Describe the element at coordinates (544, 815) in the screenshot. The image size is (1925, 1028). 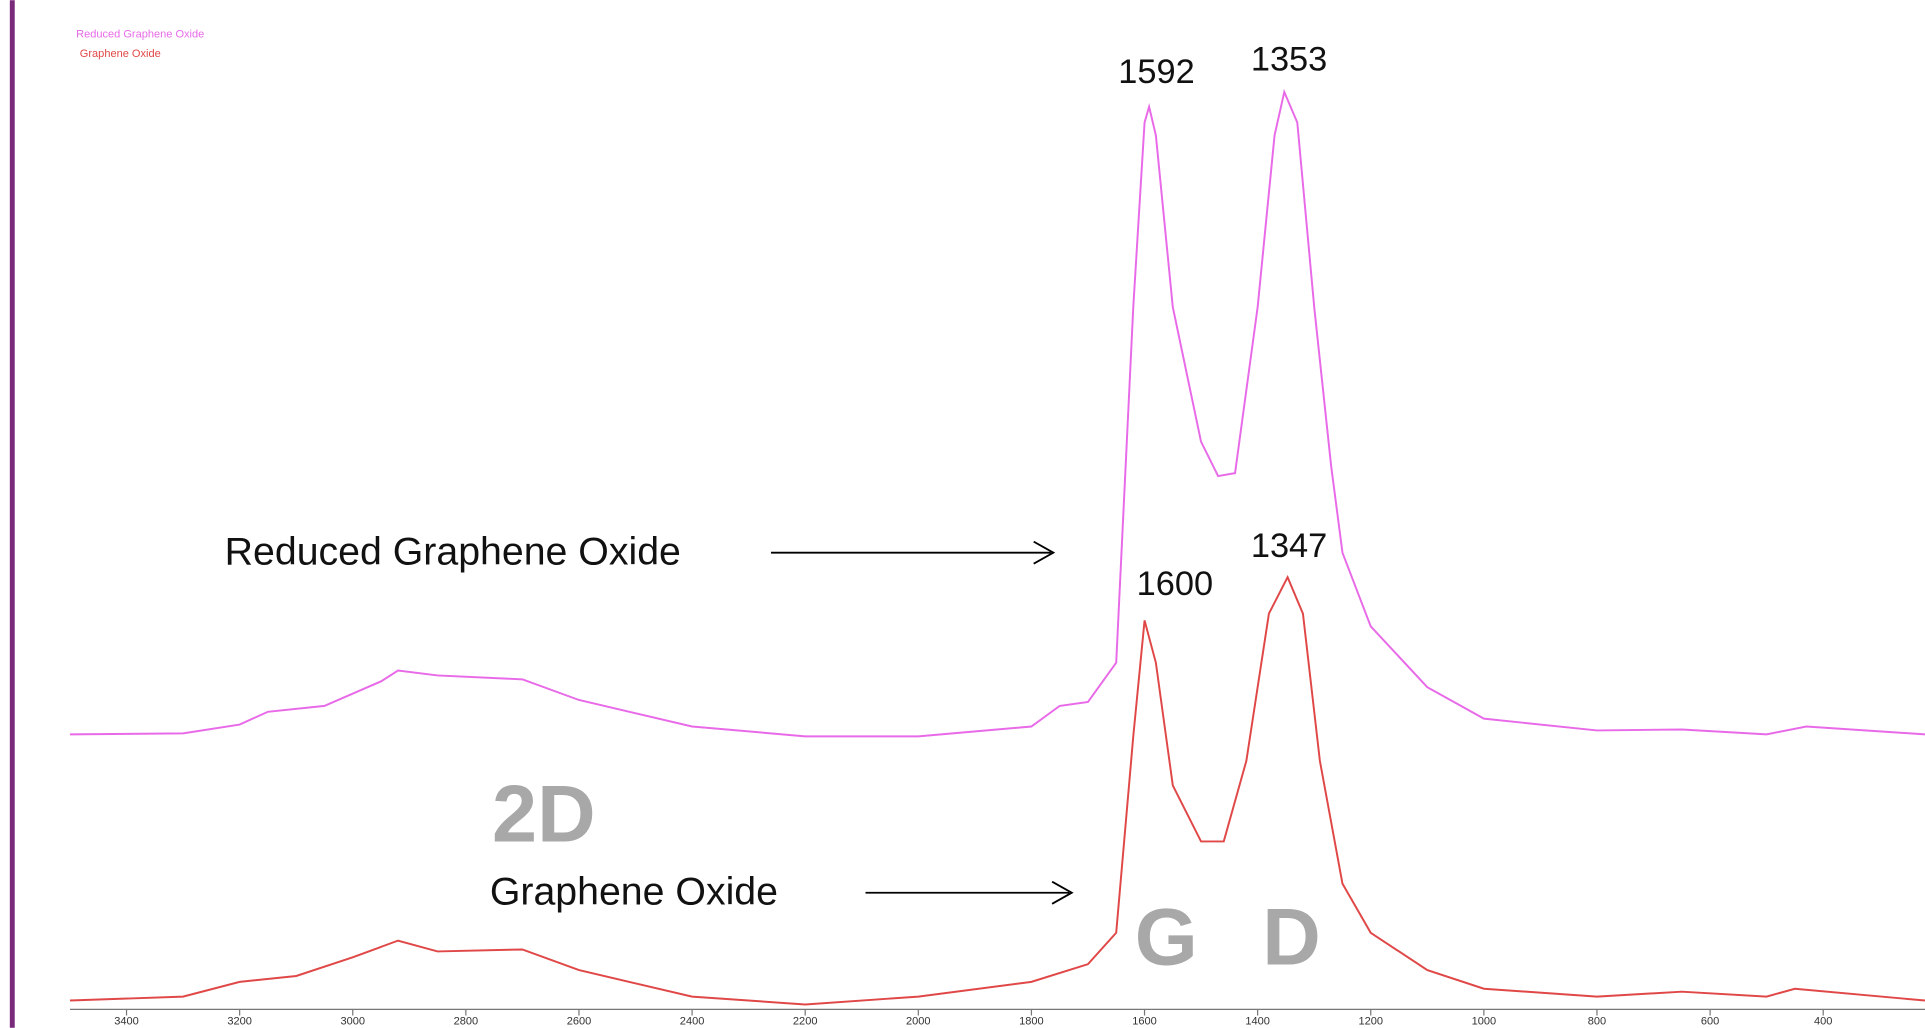
I see `band-label: 2D` at that location.